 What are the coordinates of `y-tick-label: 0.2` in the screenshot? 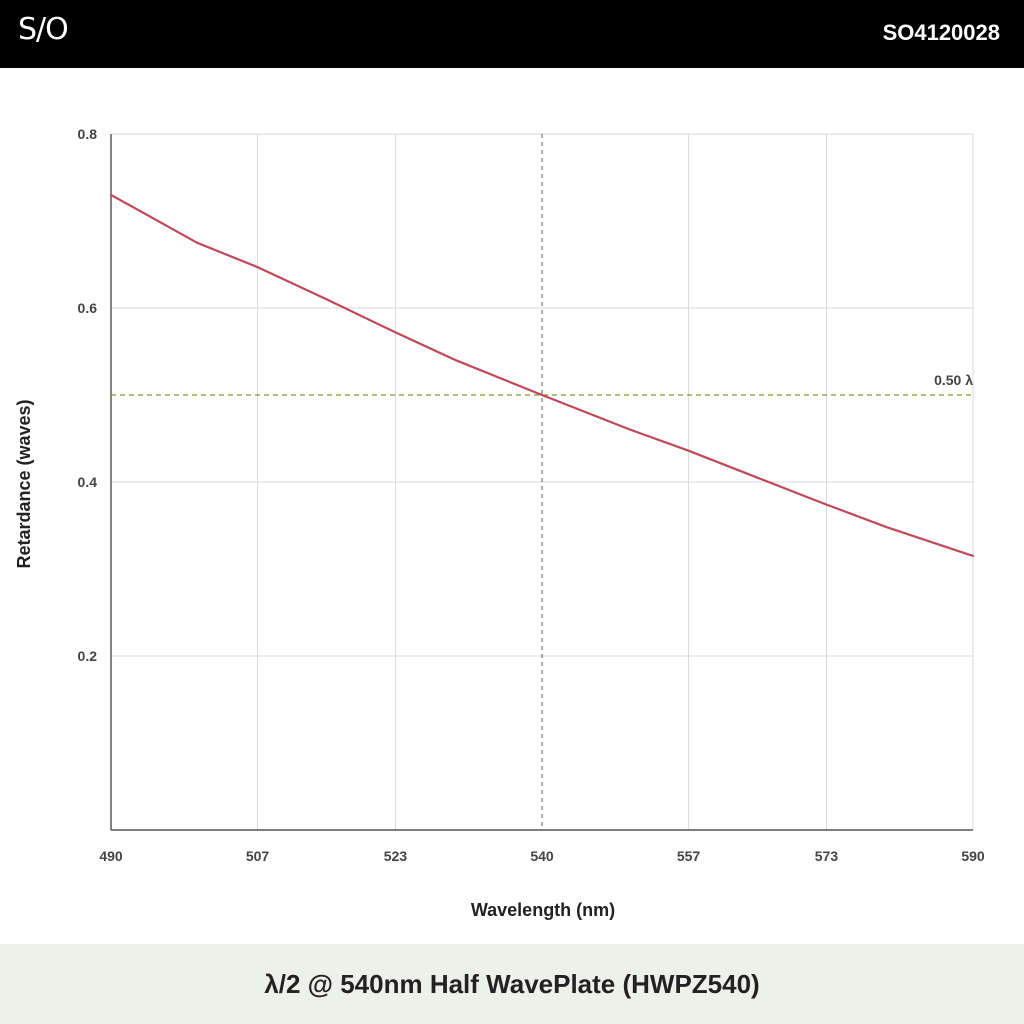 It's located at (88, 656).